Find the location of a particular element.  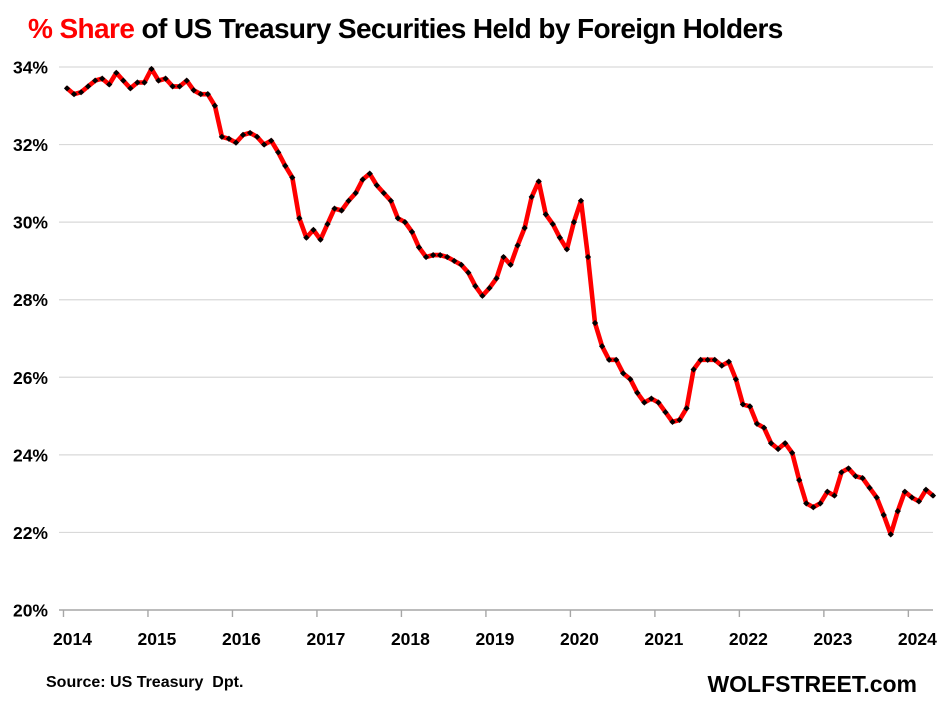

chart-title-accent: % Share is located at coordinates (81, 28).